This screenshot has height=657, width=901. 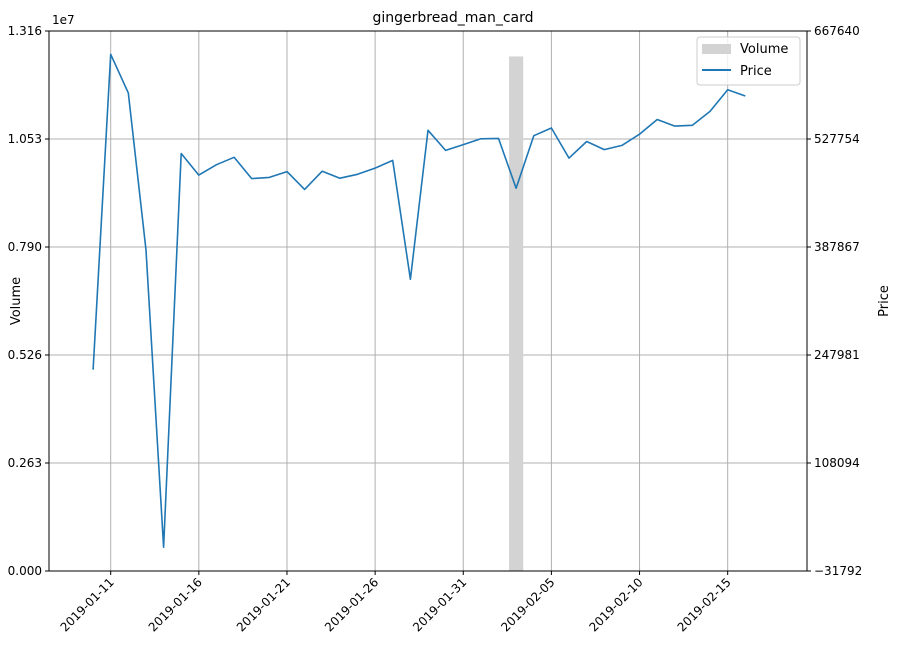 I want to click on left-tick-label: 0.790, so click(x=25, y=247).